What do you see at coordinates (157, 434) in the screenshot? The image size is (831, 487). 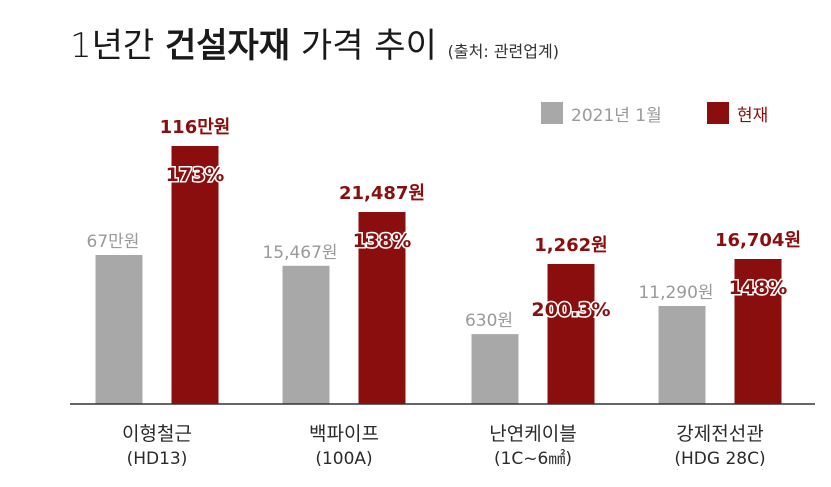 I see `category-label: 이형철근` at bounding box center [157, 434].